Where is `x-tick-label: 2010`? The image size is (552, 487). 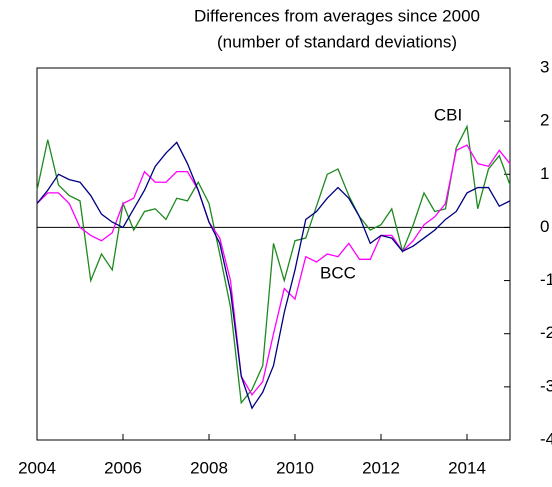
x-tick-label: 2010 is located at coordinates (295, 467).